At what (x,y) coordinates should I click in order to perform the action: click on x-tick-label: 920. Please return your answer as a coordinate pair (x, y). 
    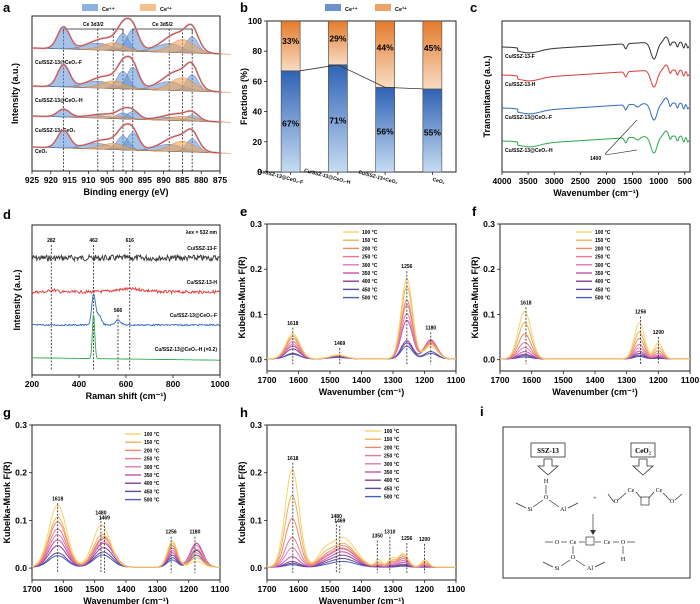
    Looking at the image, I should click on (51, 180).